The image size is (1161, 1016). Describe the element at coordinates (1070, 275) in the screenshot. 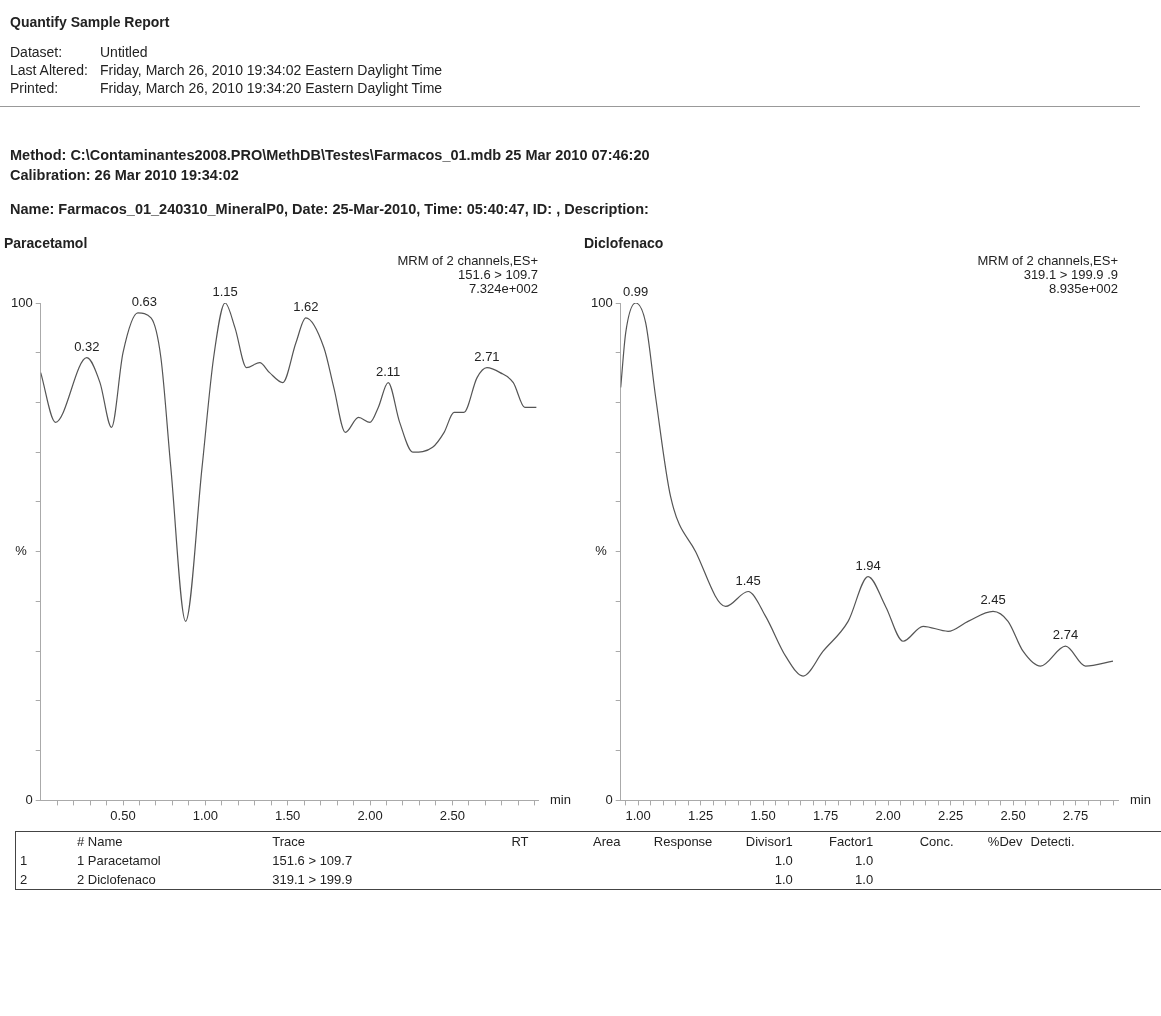

I see `text: 319.1 > 199.9 .9` at that location.